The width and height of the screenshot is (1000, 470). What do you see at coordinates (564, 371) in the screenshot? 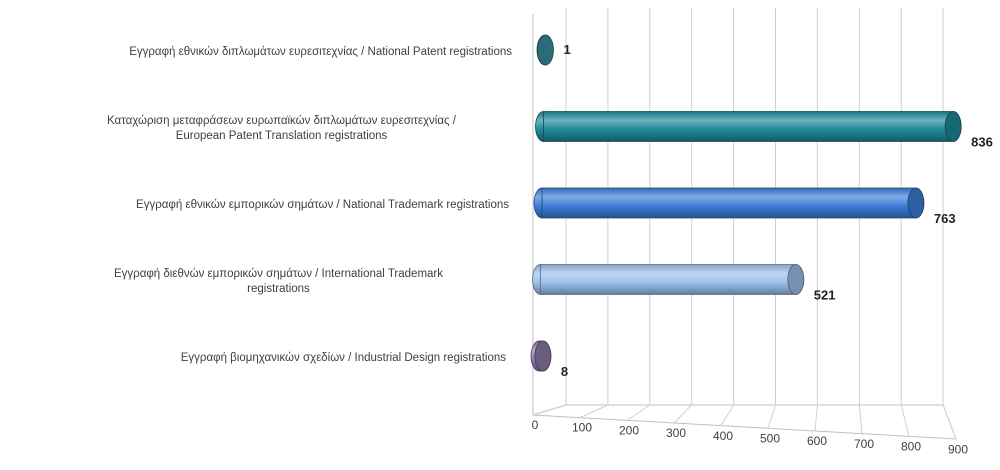
I see `data-label: 8` at bounding box center [564, 371].